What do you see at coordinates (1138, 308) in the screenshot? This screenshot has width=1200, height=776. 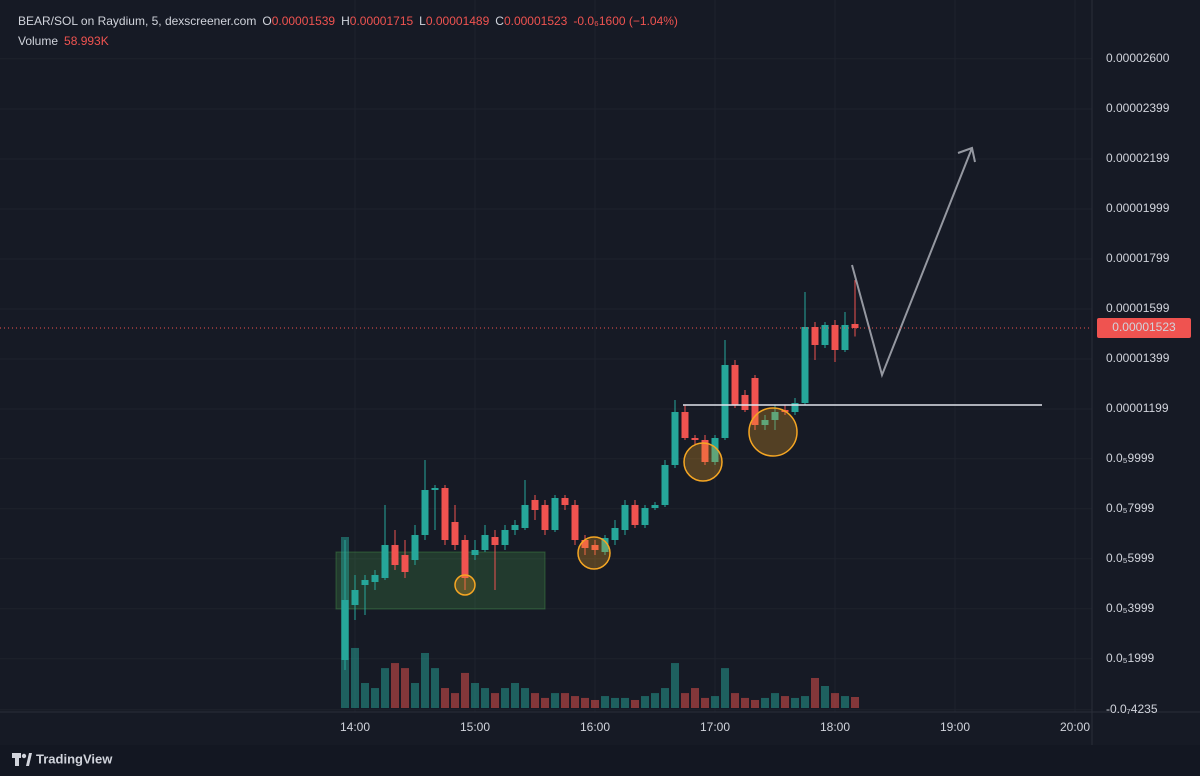 I see `y-tick-label: 0.00001599` at bounding box center [1138, 308].